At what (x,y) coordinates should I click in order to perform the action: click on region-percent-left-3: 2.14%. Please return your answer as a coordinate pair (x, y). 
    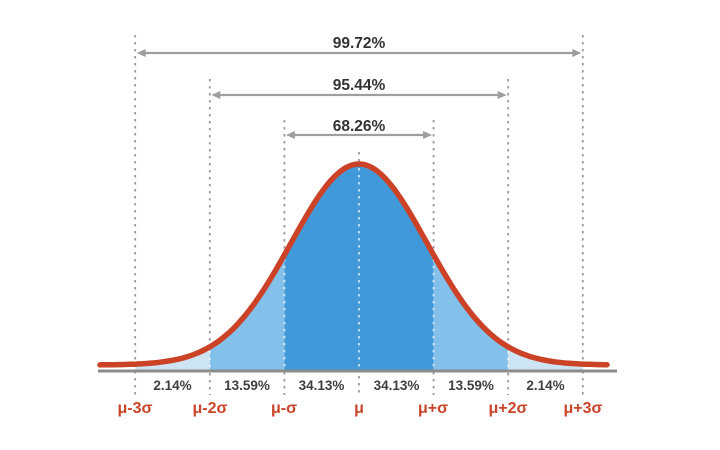
    Looking at the image, I should click on (172, 385).